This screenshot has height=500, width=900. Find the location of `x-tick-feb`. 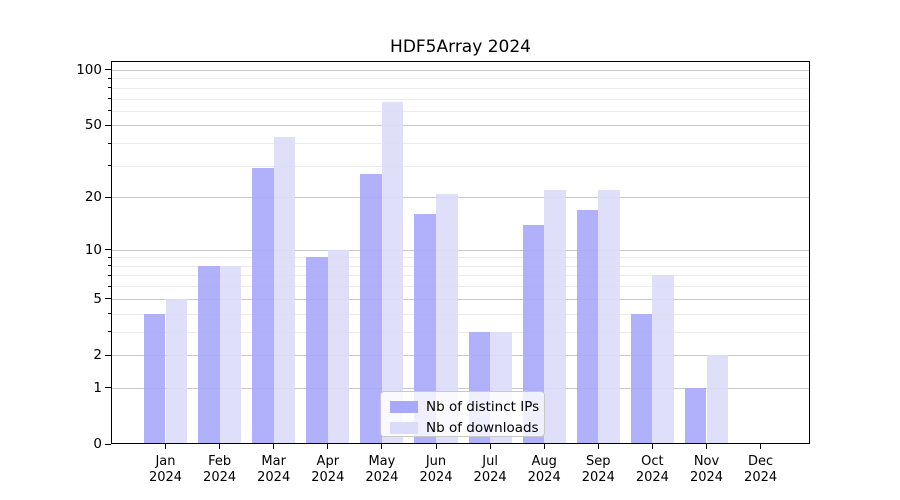

x-tick-feb is located at coordinates (220, 446).